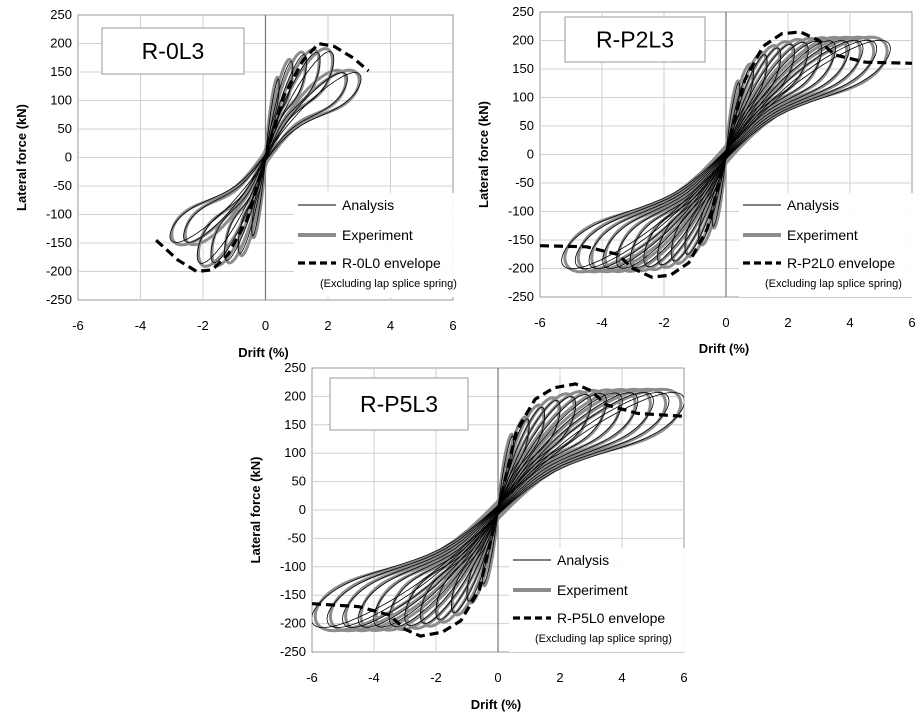 Image resolution: width=915 pixels, height=714 pixels. Describe the element at coordinates (611, 618) in the screenshot. I see `legend-label-envelope: R-P5L0 envelope` at that location.